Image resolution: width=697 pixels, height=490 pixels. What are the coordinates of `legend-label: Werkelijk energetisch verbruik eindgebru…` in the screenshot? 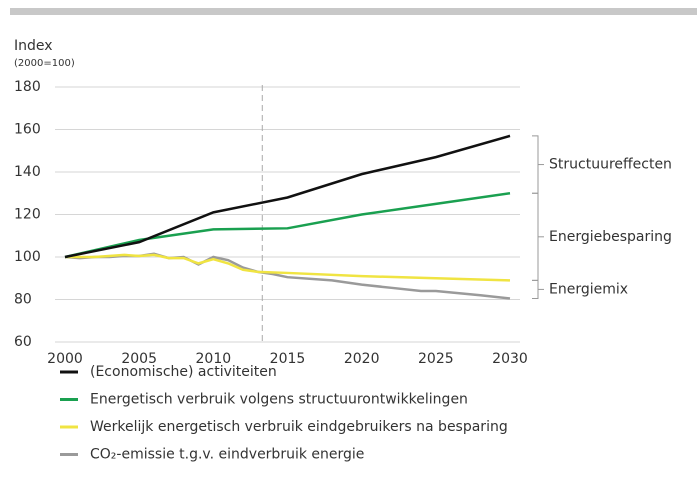 It's located at (299, 427).